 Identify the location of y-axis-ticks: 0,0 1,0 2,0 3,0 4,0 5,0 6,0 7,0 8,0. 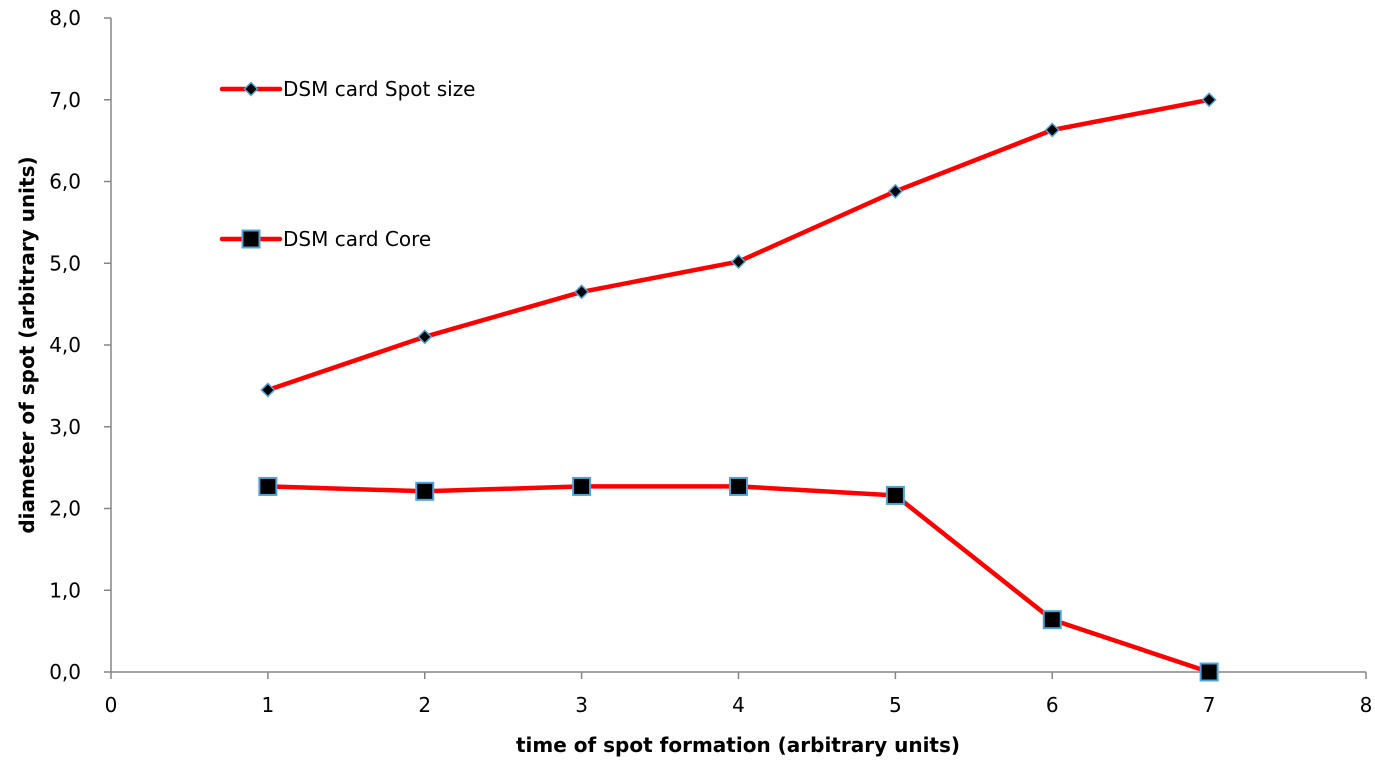
(80, 345).